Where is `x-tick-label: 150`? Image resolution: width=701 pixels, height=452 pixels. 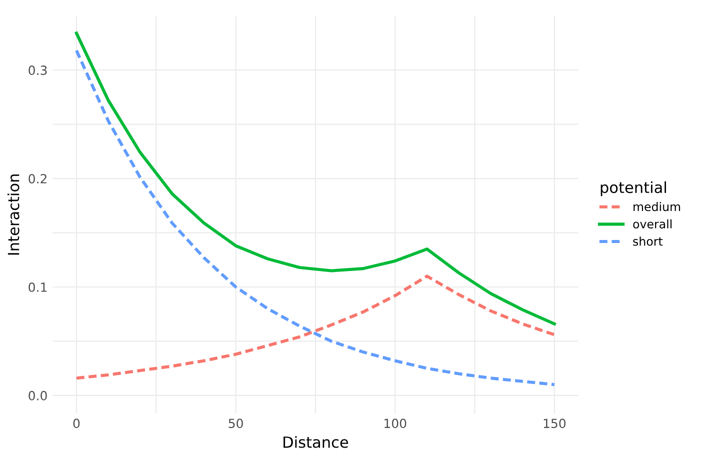
x-tick-label: 150 is located at coordinates (555, 423).